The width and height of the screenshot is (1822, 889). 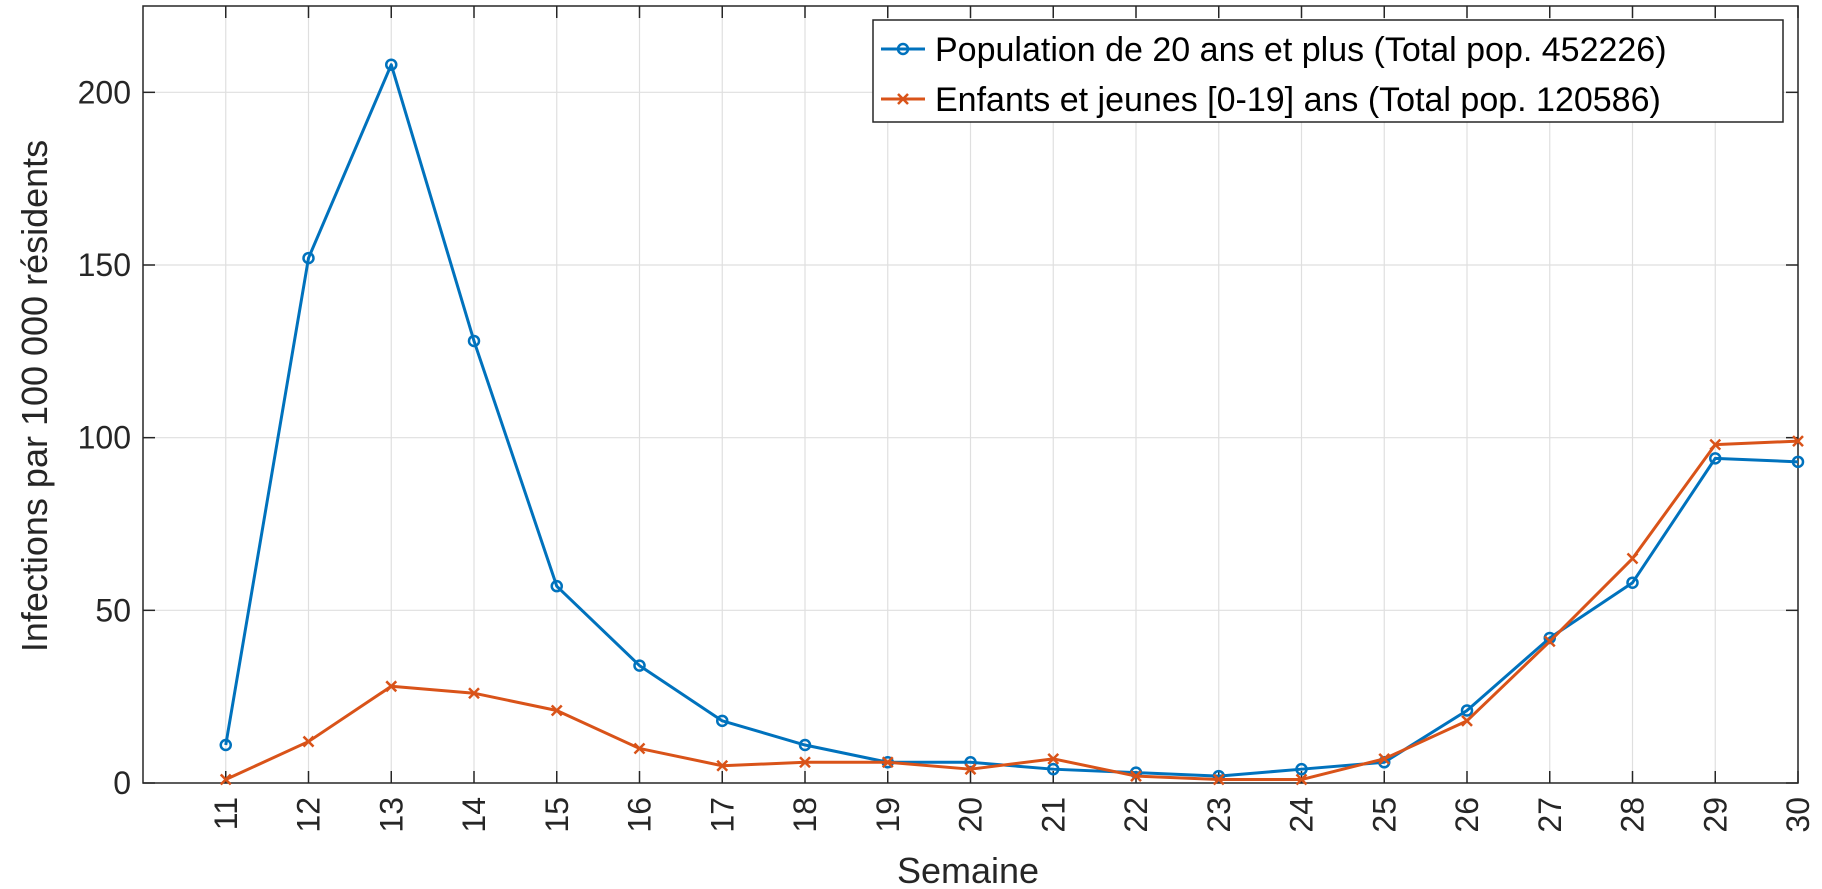 I want to click on y-tick-label-0: 0, so click(x=122, y=783).